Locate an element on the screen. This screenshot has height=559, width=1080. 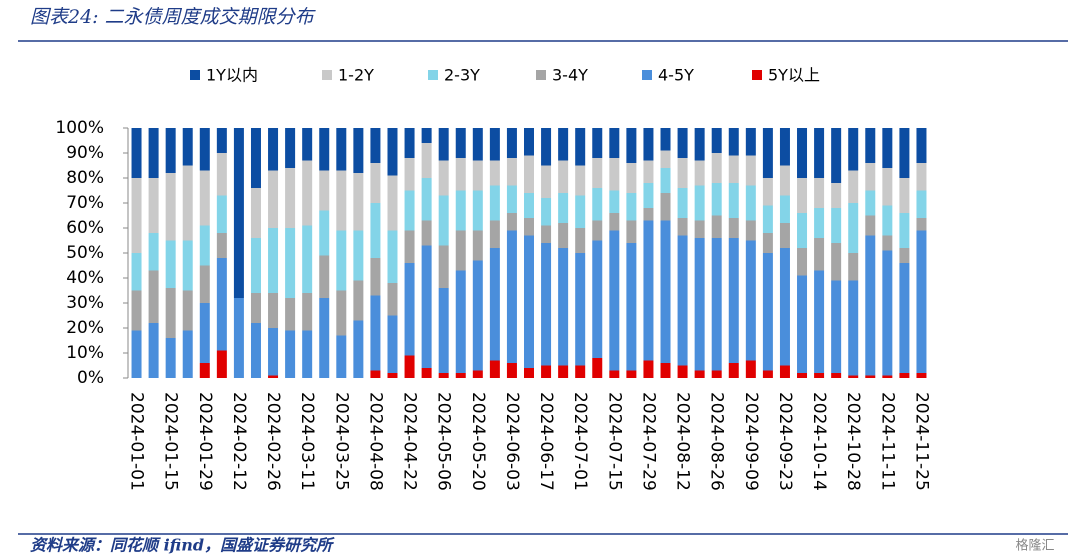
legend-label: 2-3Y is located at coordinates (462, 75).